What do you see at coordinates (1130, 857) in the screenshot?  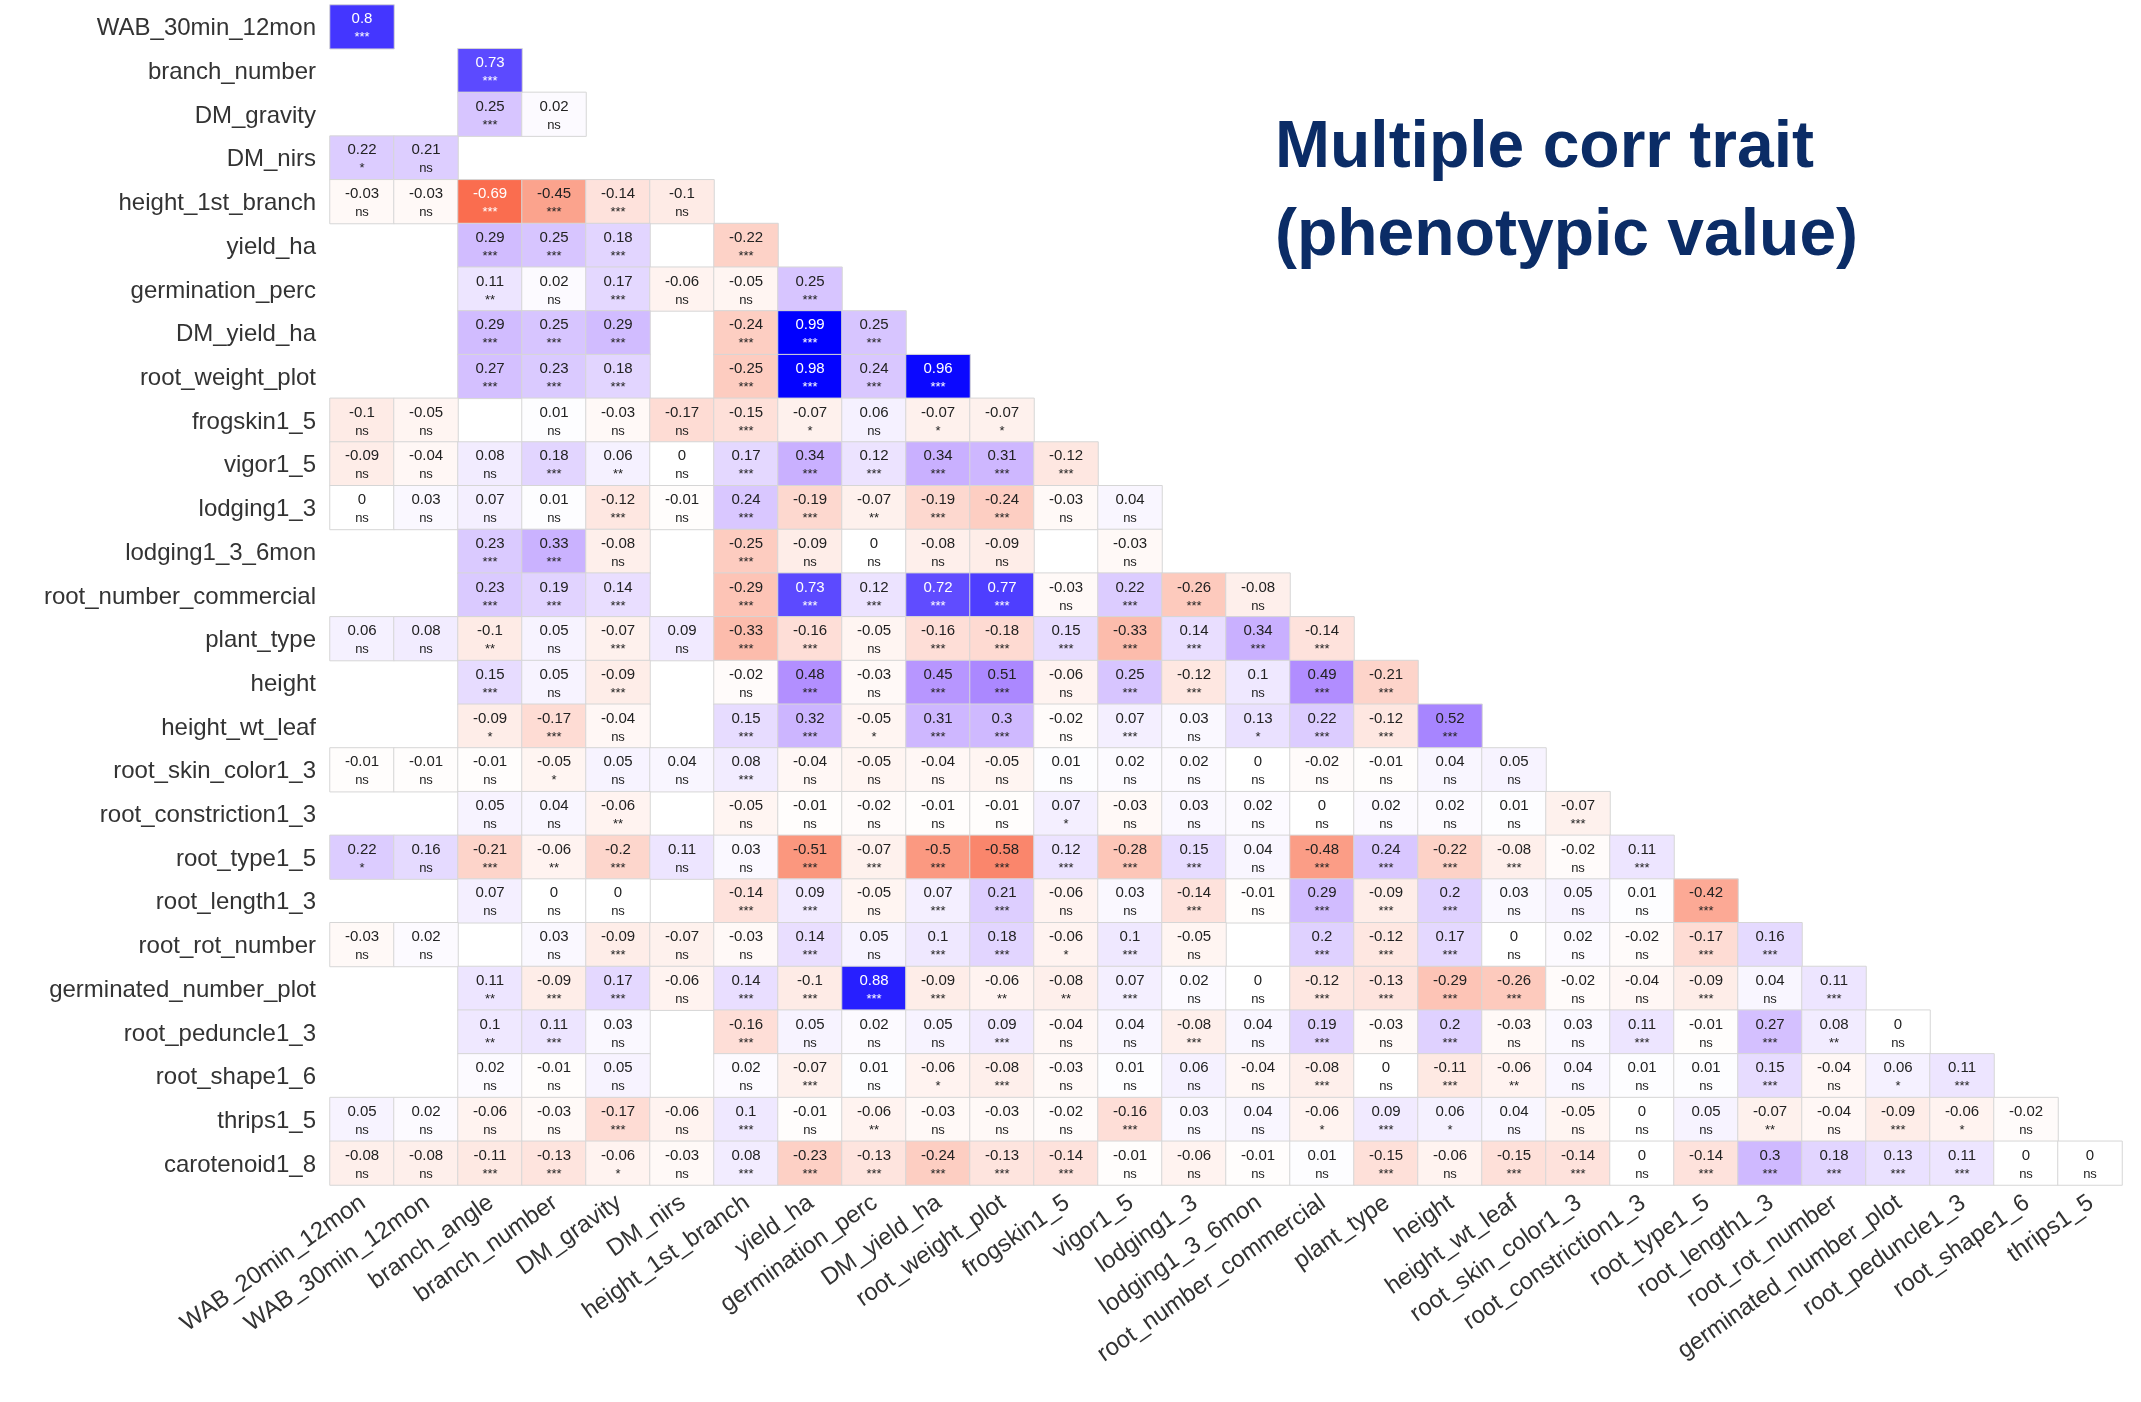 I see `data-label: -0.28 ***` at bounding box center [1130, 857].